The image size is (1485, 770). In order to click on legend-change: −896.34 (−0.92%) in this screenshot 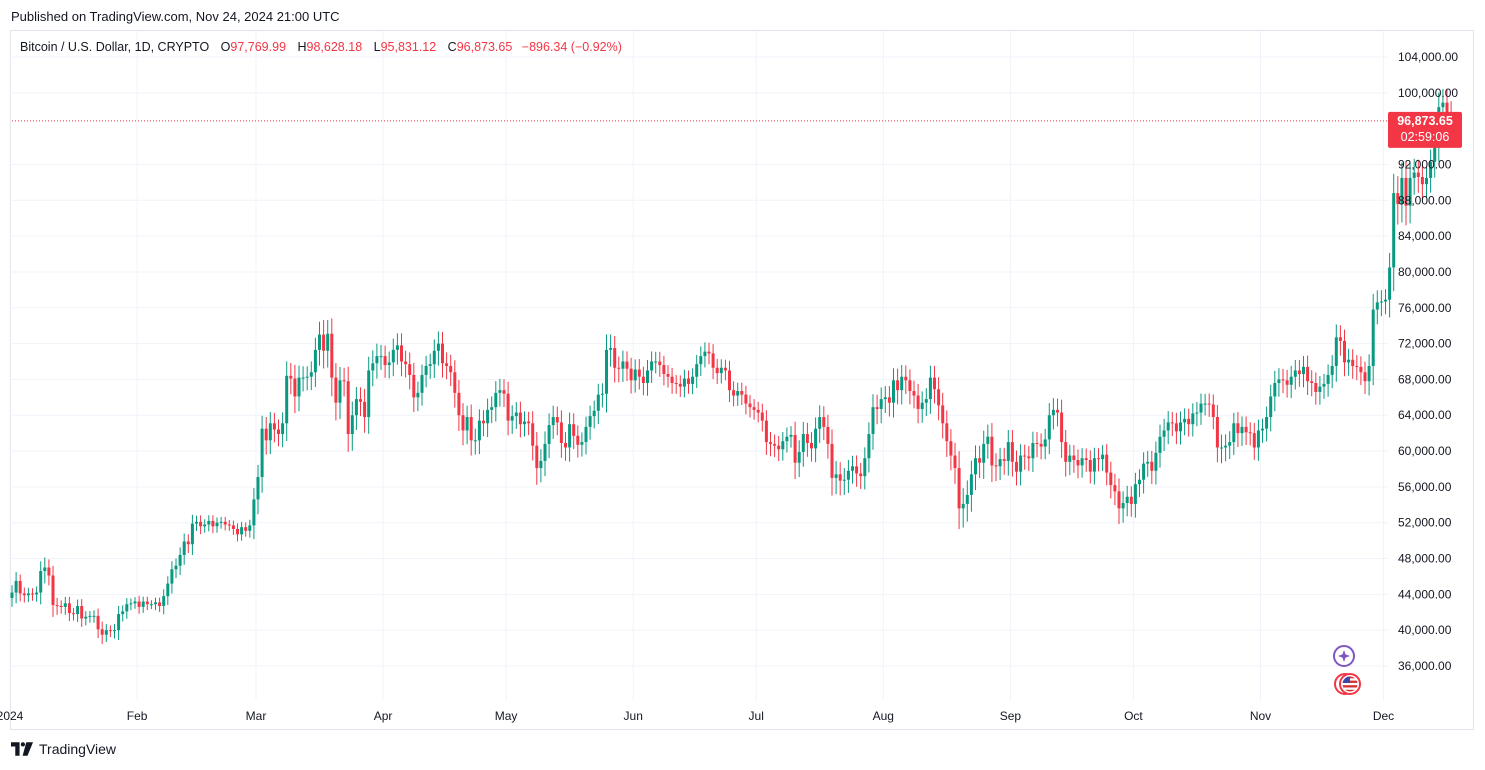, I will do `click(571, 47)`.